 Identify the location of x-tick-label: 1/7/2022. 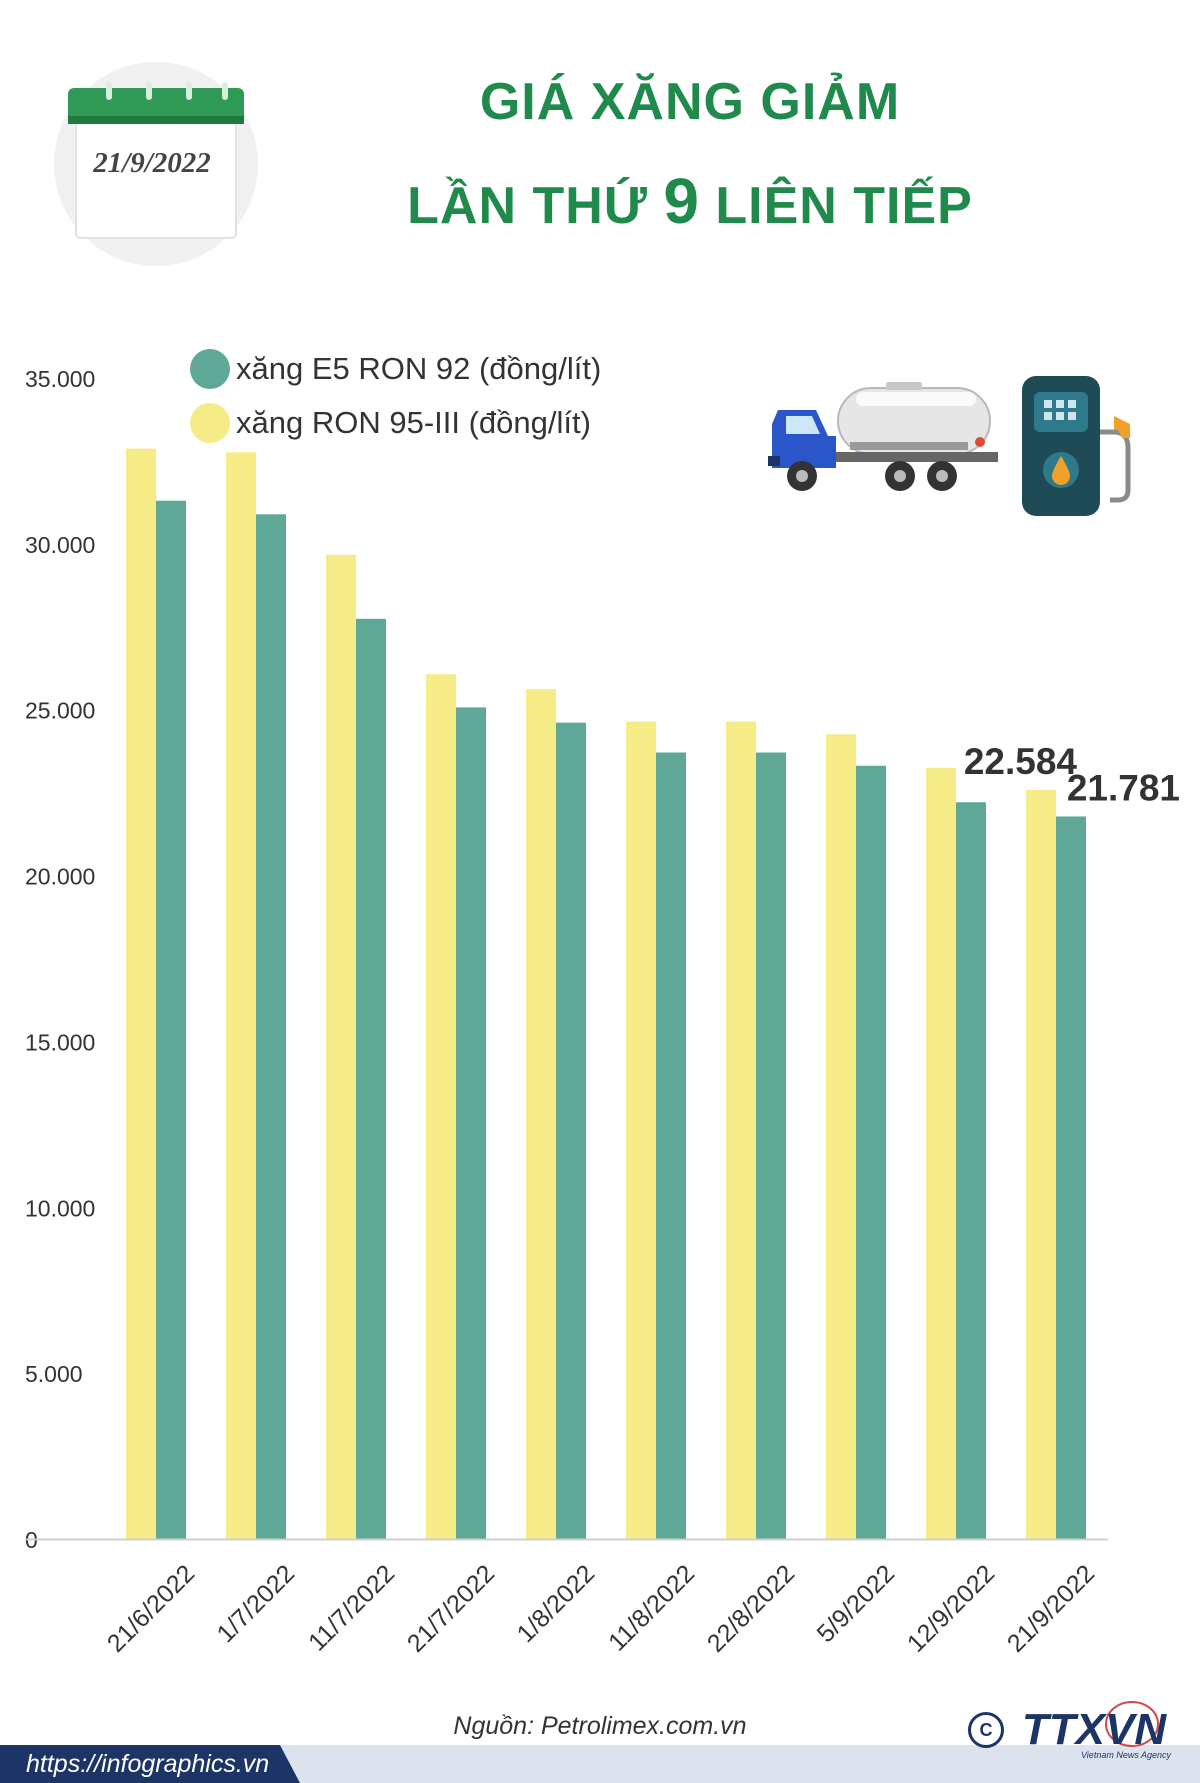
(256, 1603).